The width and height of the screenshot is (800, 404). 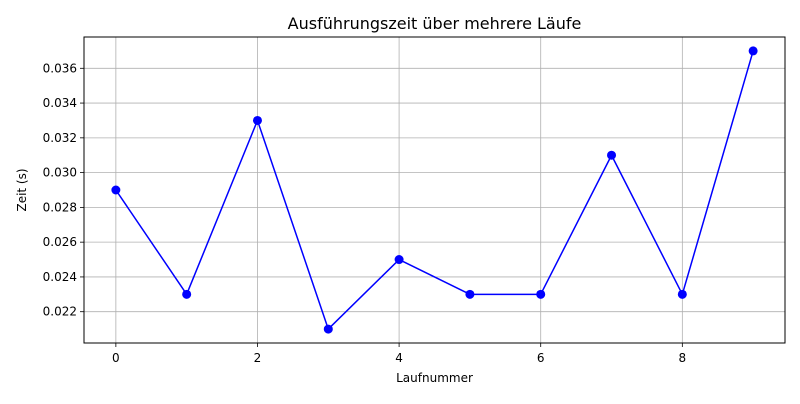 I want to click on y-tick-label: 0.028, so click(x=60, y=207).